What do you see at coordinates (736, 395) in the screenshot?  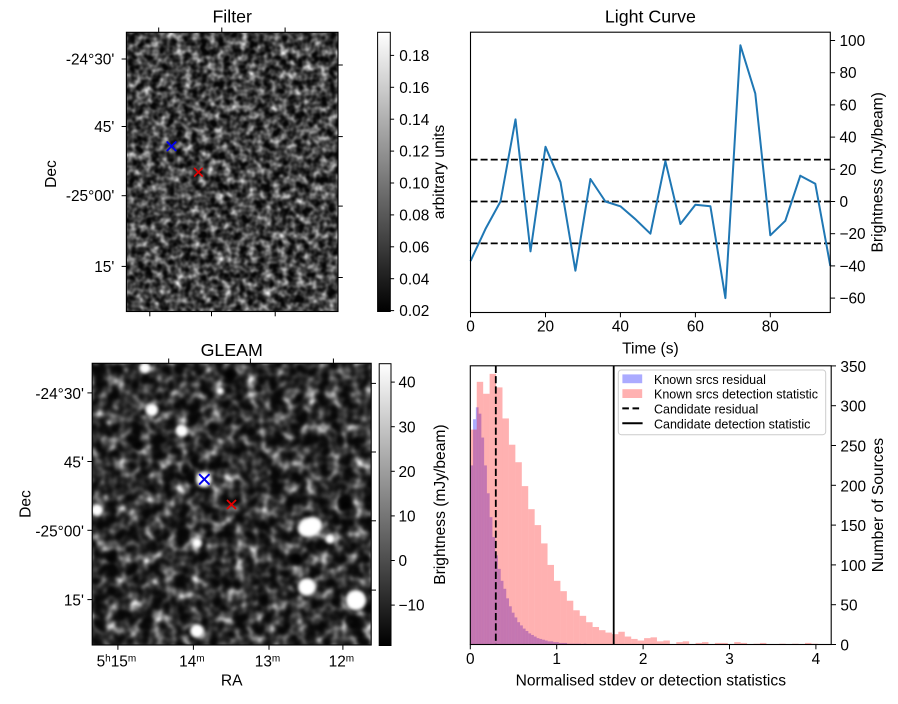 I see `svg-text: Known srcs detection statistic` at bounding box center [736, 395].